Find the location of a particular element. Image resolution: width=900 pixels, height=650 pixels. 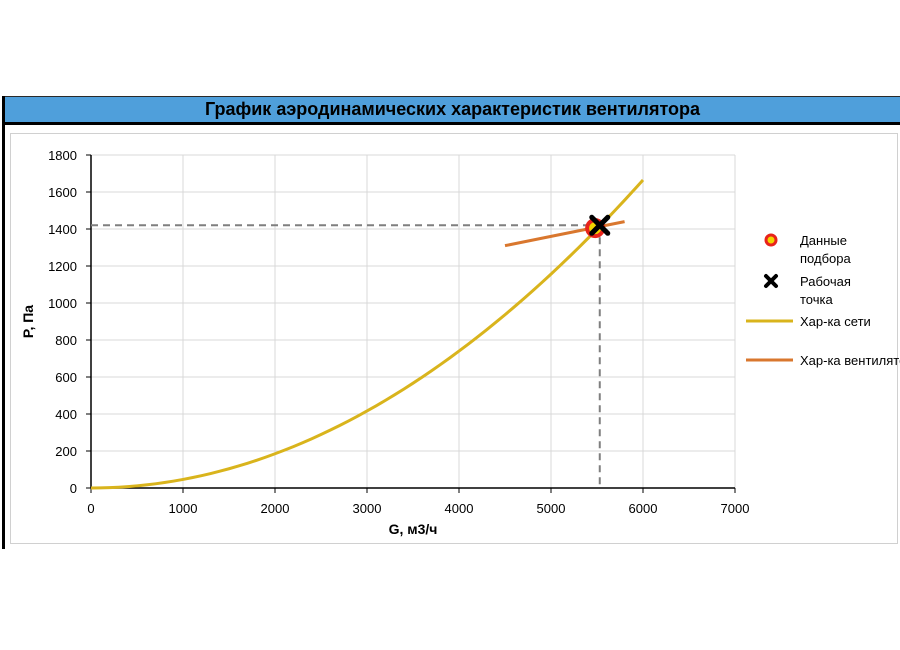

x-tick-label: 3000 is located at coordinates (367, 508).